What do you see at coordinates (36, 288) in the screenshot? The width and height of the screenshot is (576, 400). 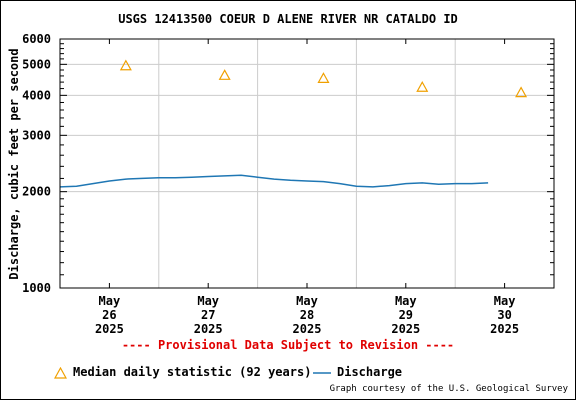 I see `y-tick-label: 1000` at bounding box center [36, 288].